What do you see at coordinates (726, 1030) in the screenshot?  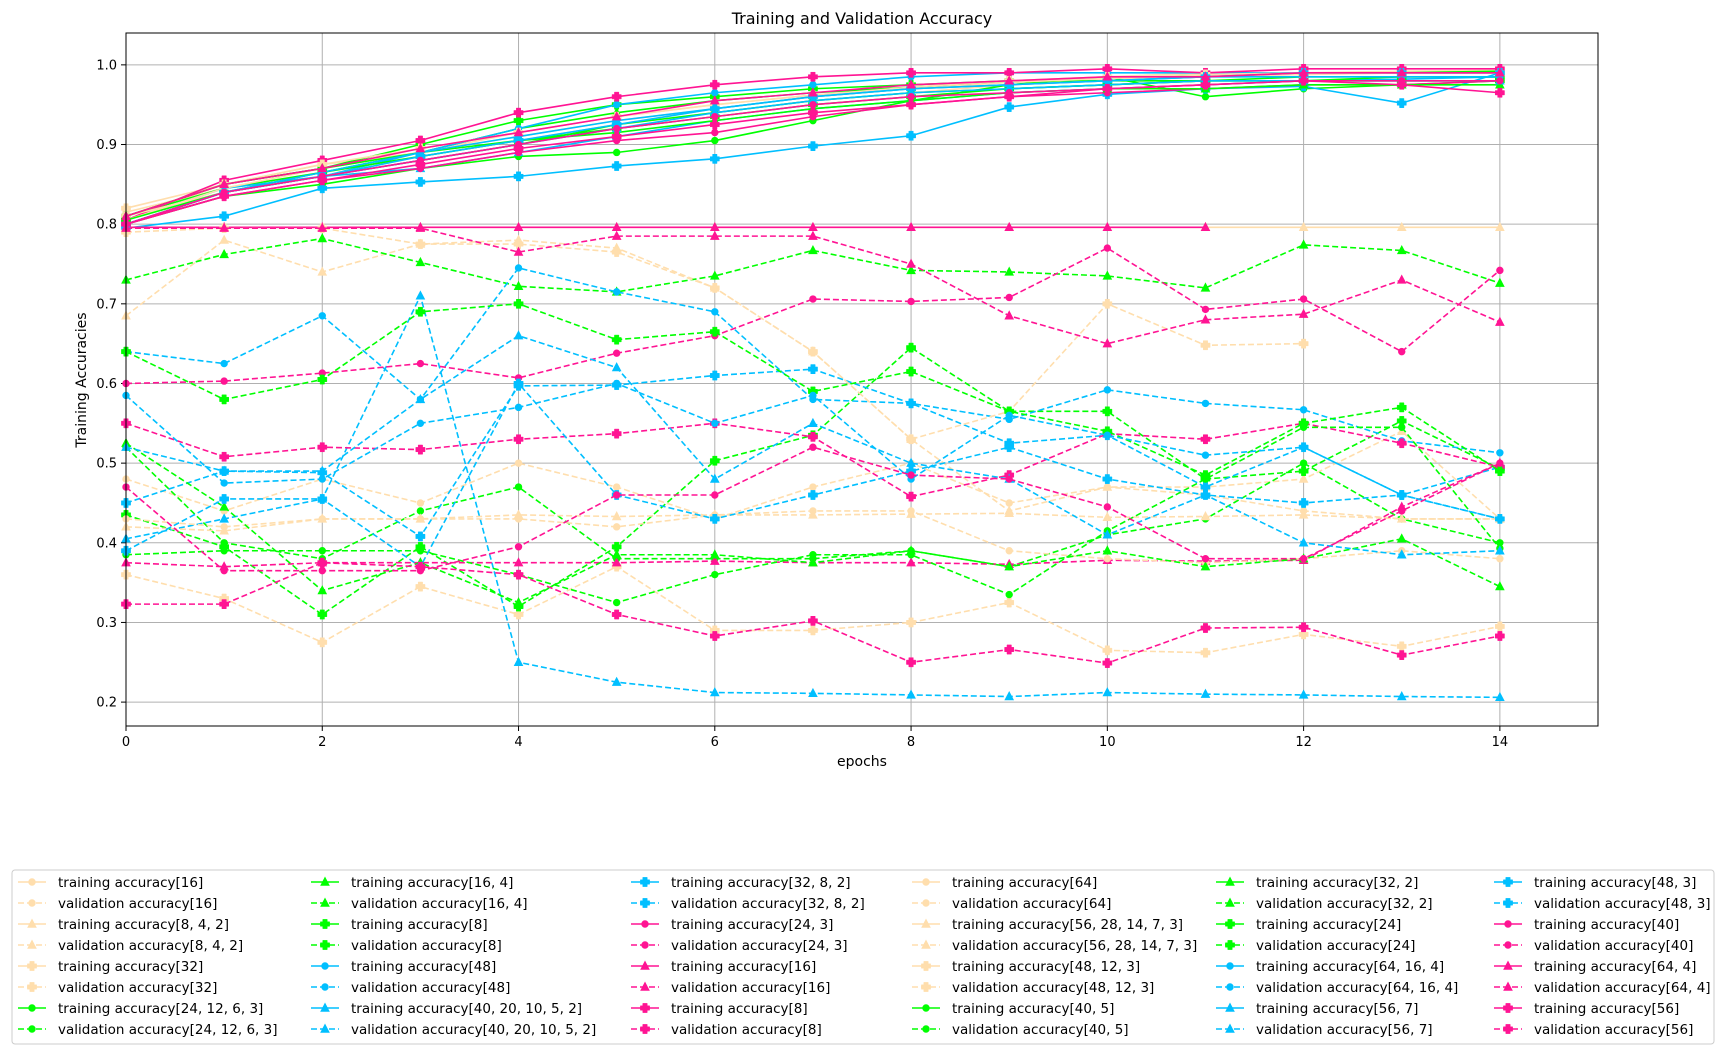 I see `legend-entry: validation accuracy[8]` at bounding box center [726, 1030].